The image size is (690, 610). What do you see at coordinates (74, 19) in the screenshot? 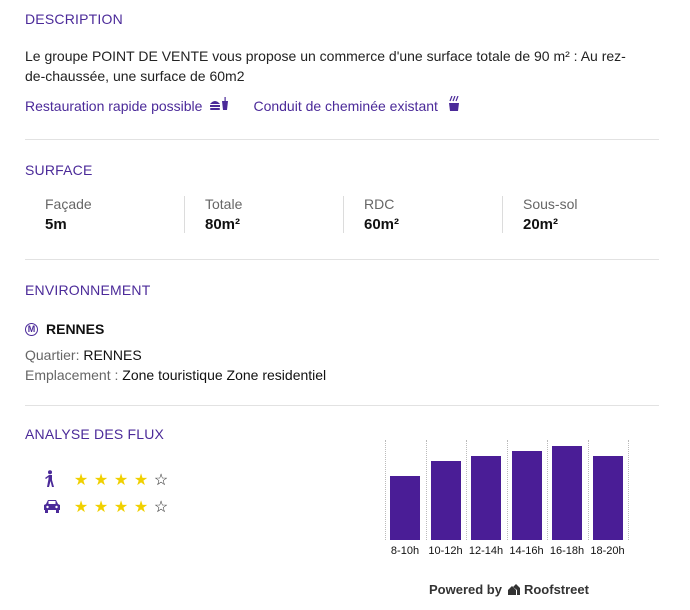
I see `description-title: DESCRIPTION` at bounding box center [74, 19].